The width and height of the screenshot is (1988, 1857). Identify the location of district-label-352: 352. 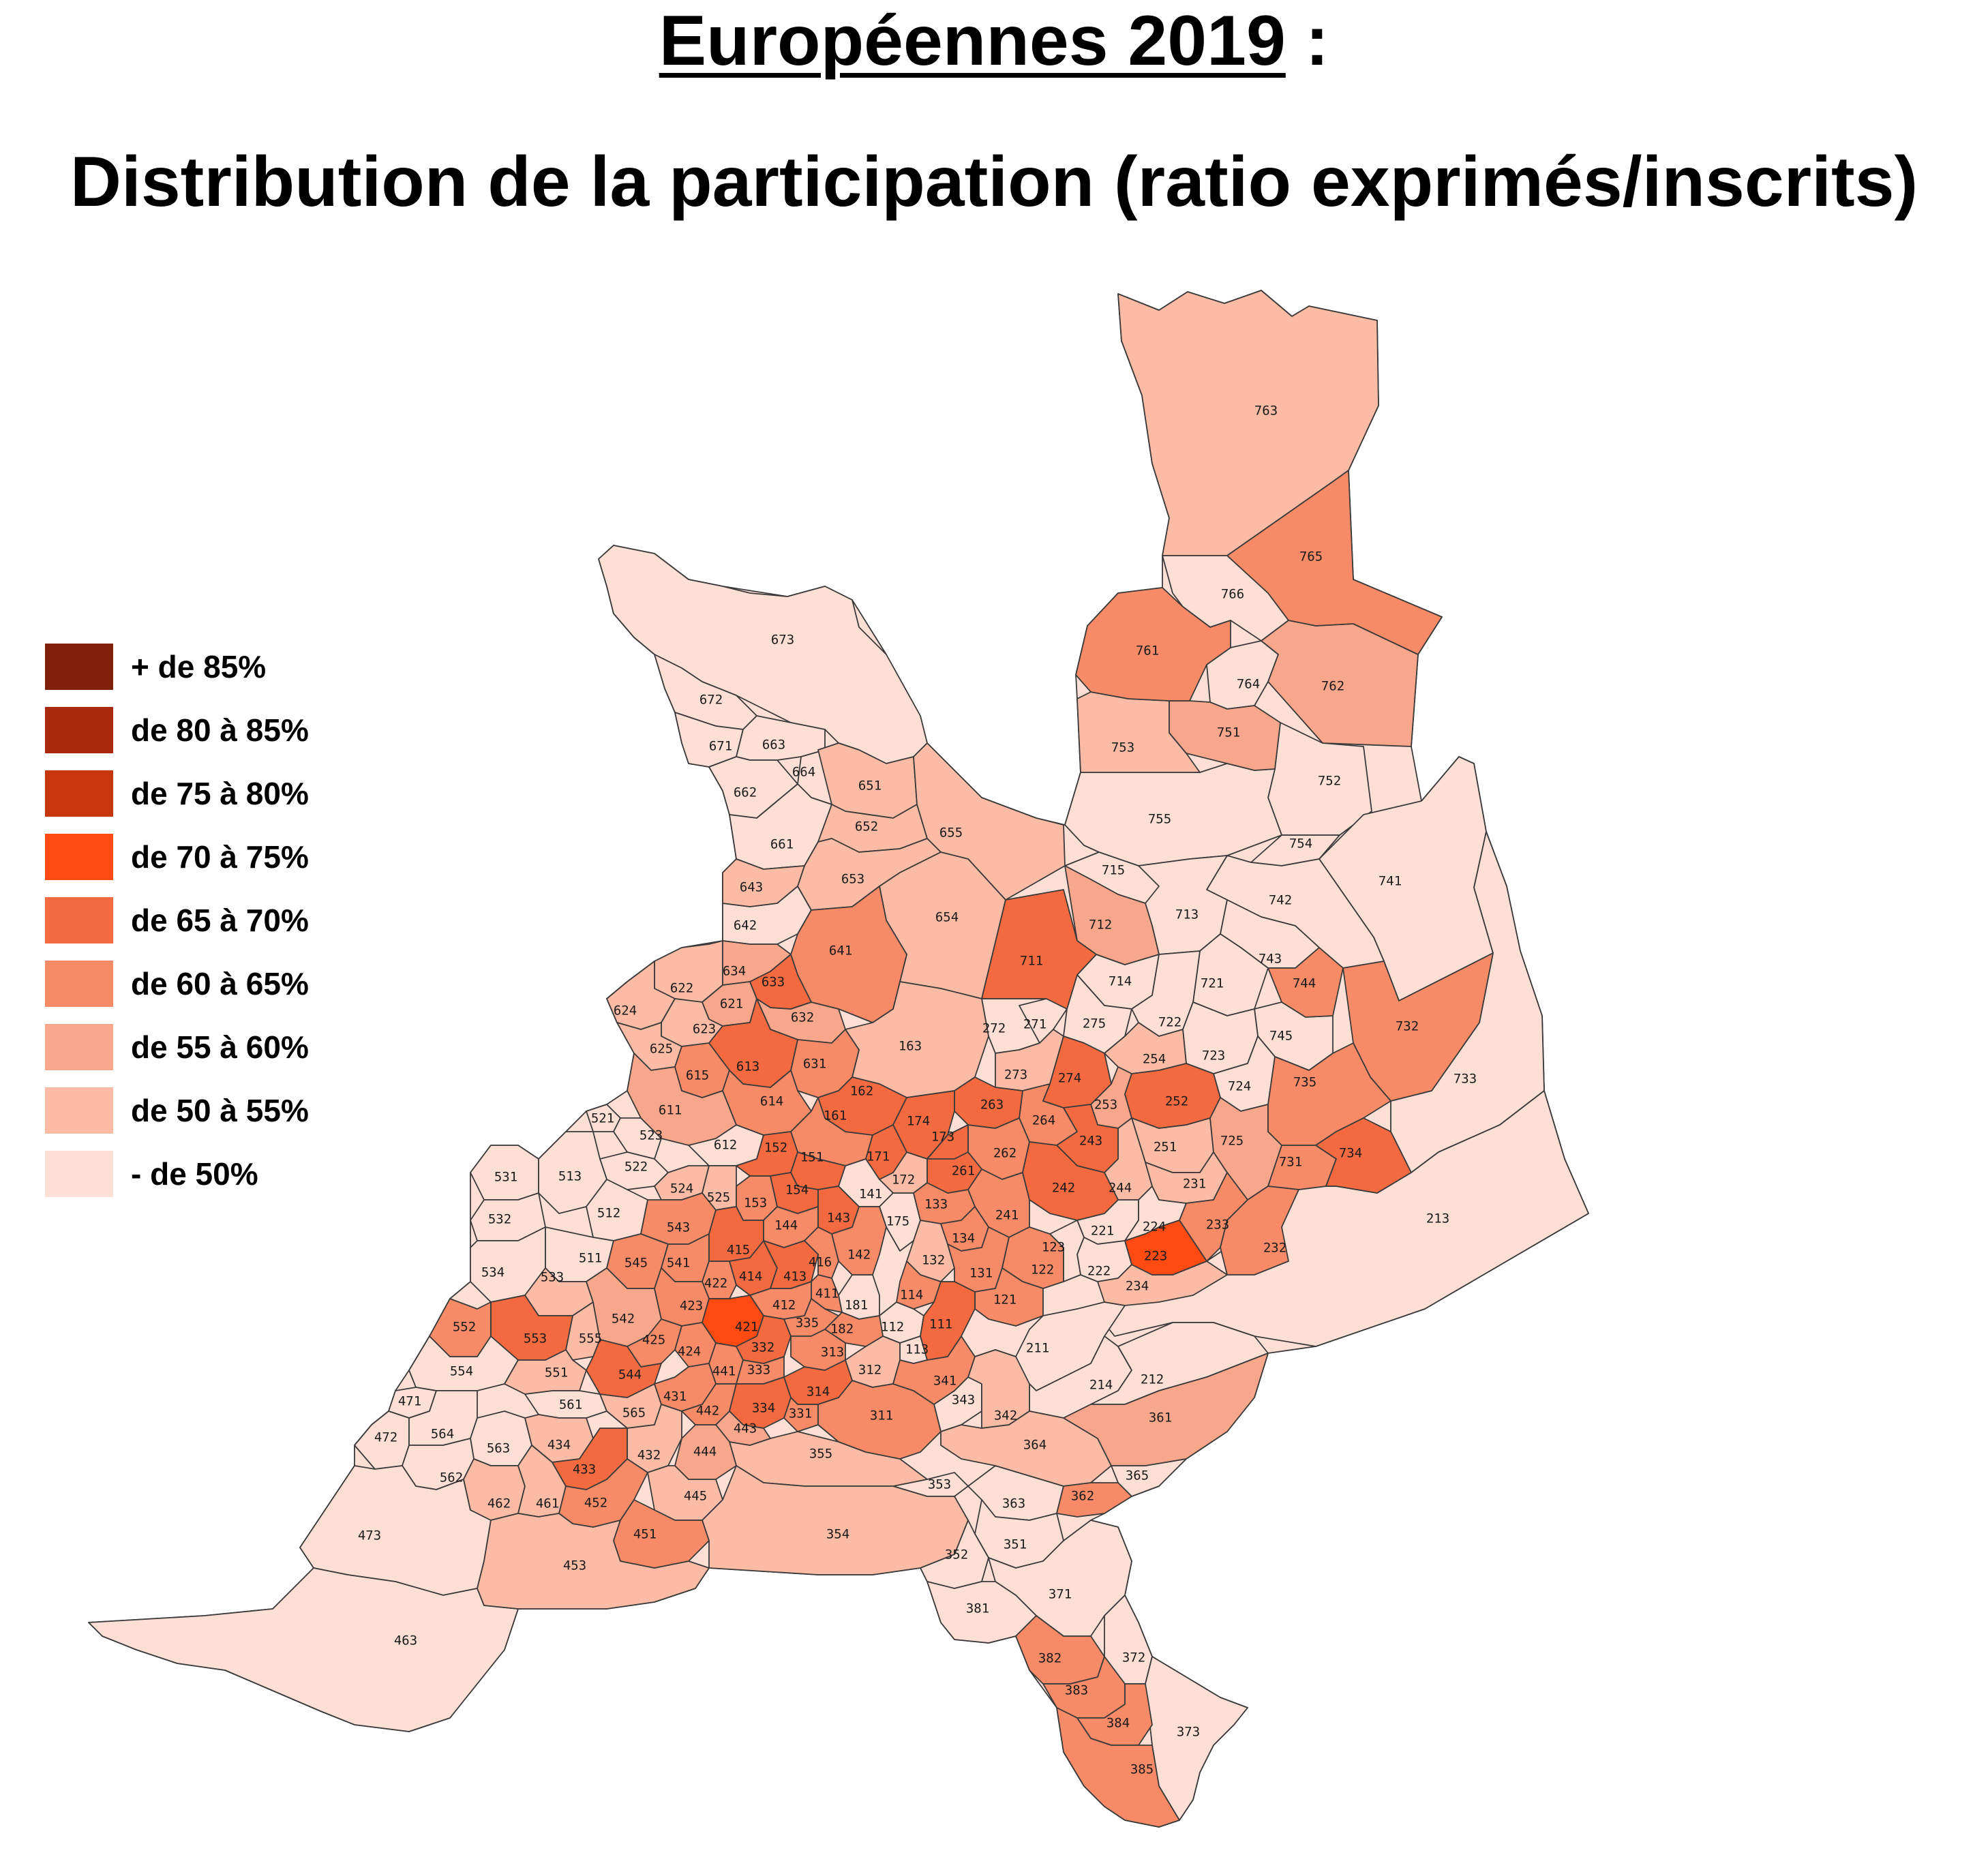
(956, 1555).